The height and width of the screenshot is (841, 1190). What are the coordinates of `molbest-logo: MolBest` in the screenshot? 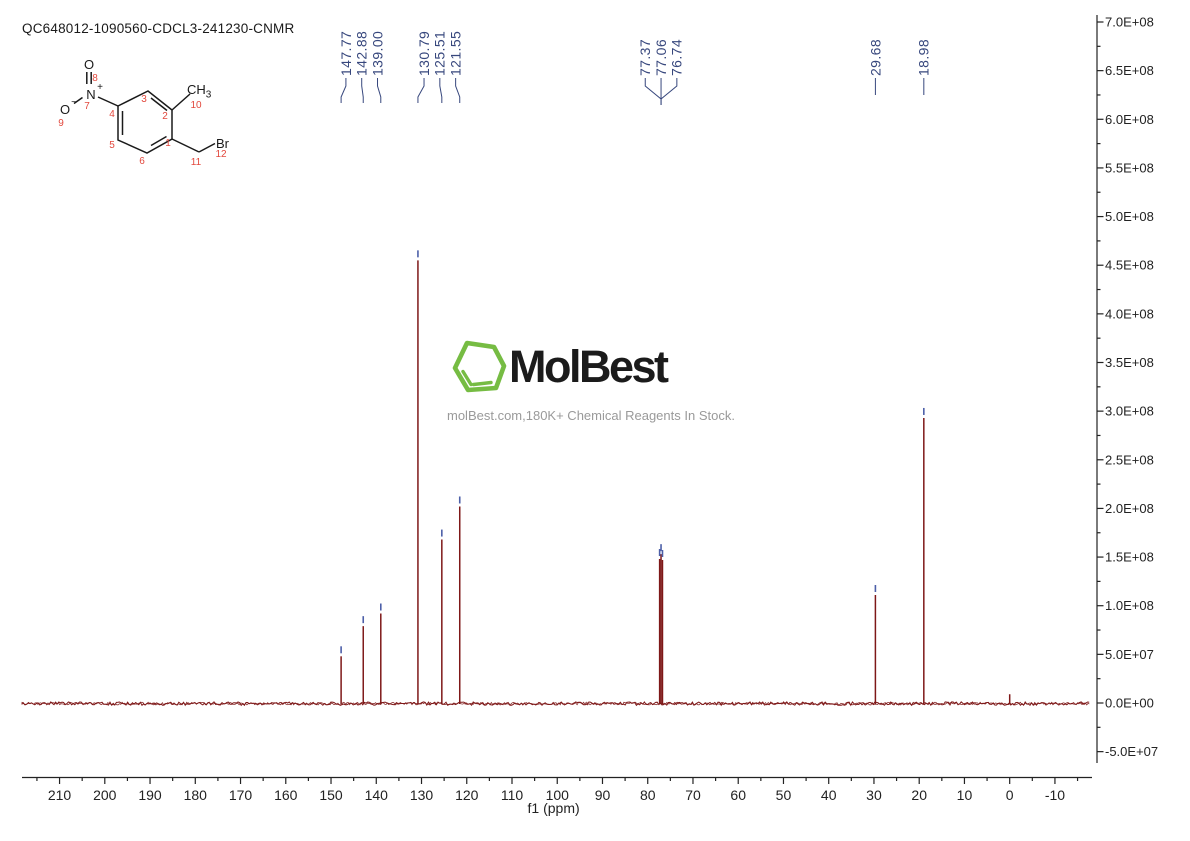 It's located at (560, 367).